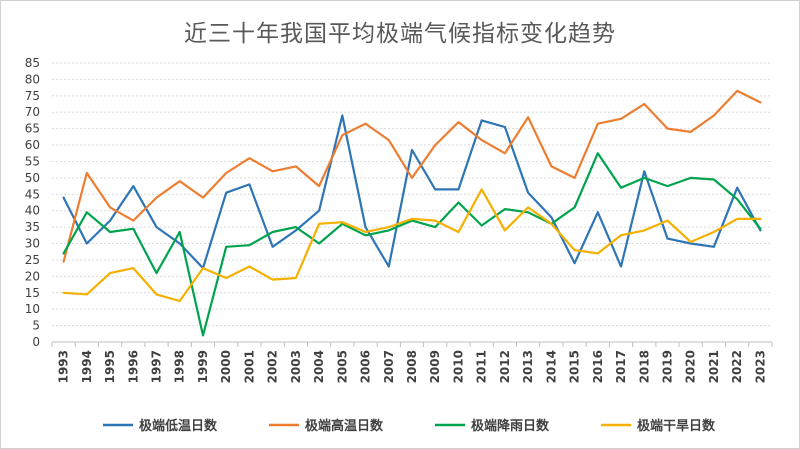  Describe the element at coordinates (366, 366) in the screenshot. I see `x-tick-label: 2006` at that location.